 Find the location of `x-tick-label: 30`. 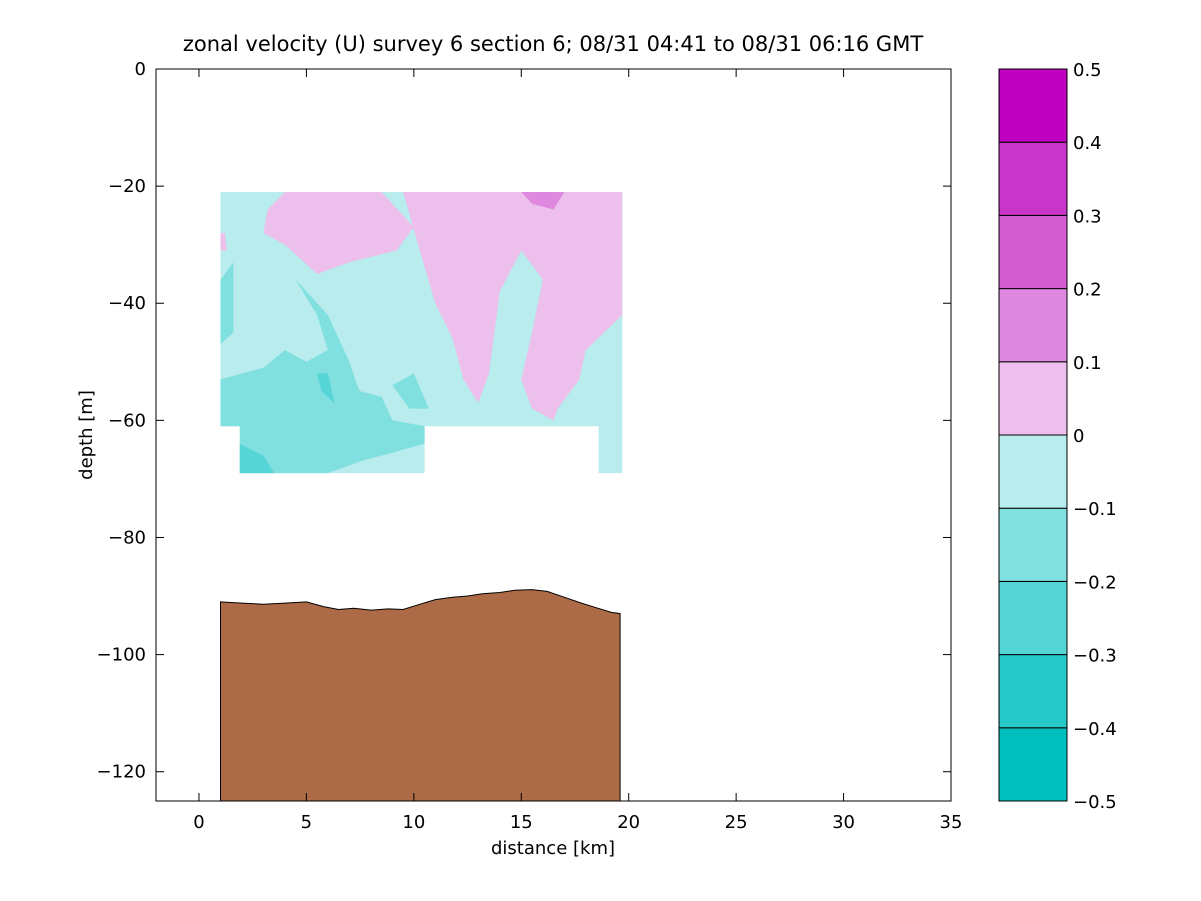

x-tick-label: 30 is located at coordinates (843, 822).